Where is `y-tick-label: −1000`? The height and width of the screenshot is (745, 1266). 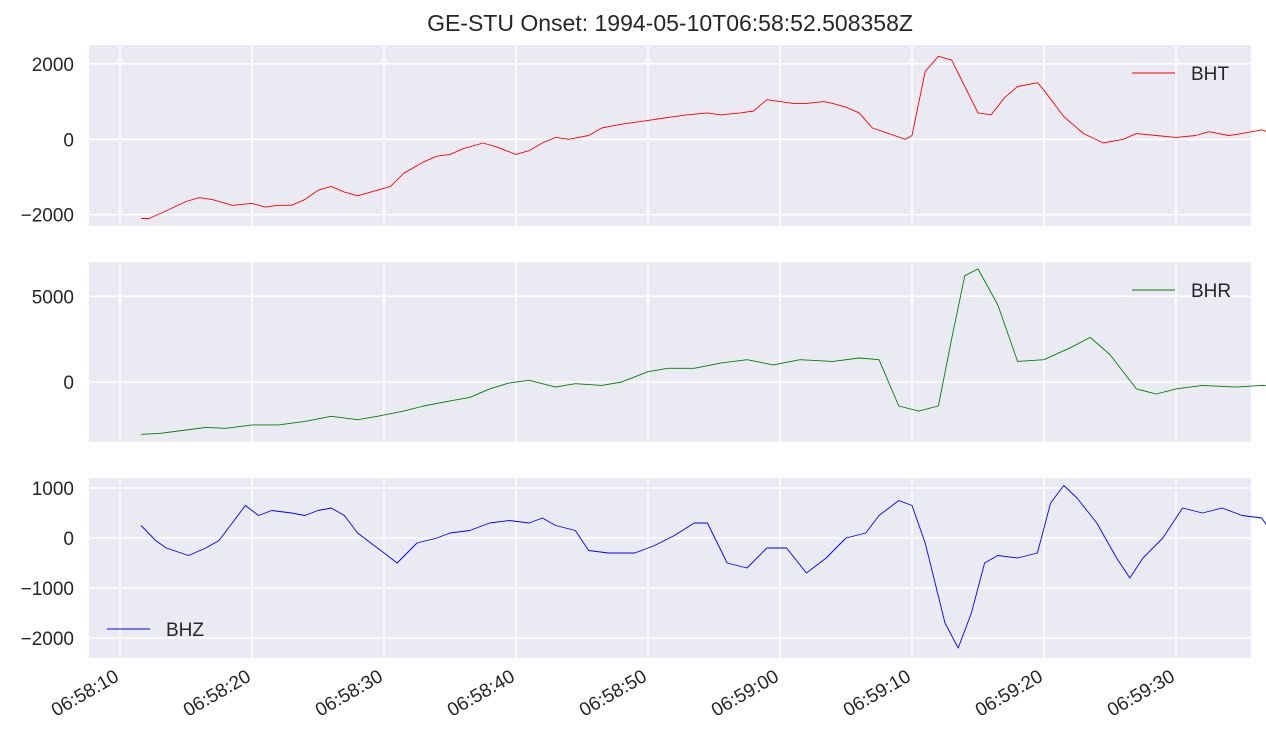 y-tick-label: −1000 is located at coordinates (47, 589).